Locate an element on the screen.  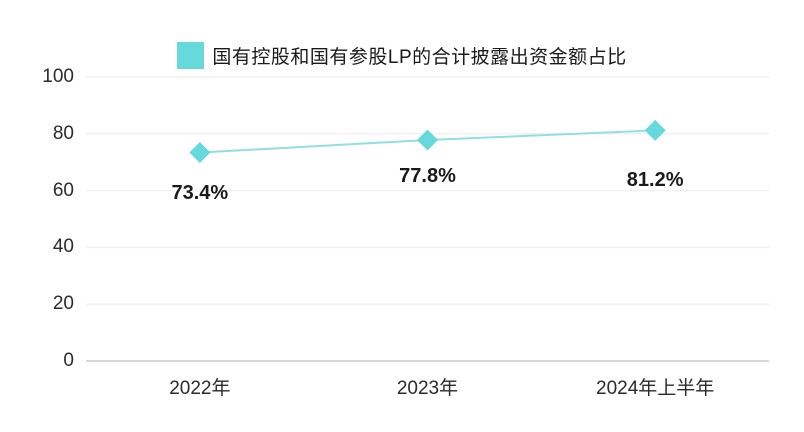
data-point-label: 81.2% is located at coordinates (655, 180).